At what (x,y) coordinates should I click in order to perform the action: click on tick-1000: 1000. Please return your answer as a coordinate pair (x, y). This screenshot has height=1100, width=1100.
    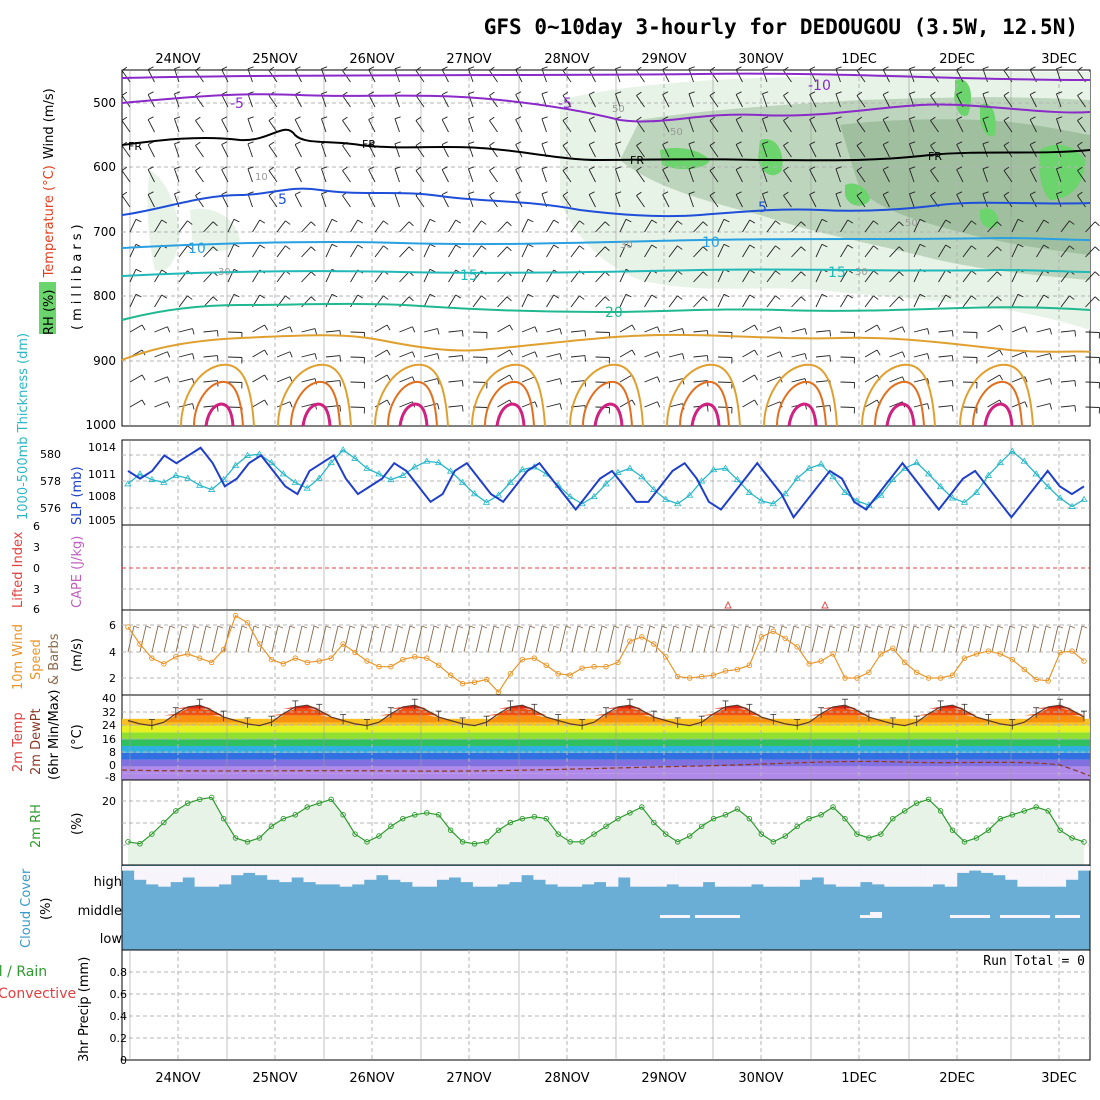
    Looking at the image, I should click on (100, 425).